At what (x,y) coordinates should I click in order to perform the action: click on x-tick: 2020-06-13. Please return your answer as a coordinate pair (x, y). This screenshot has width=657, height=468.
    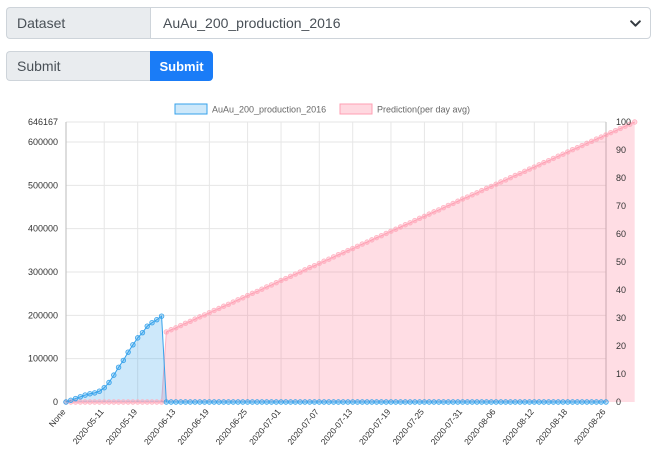
    Looking at the image, I should click on (160, 427).